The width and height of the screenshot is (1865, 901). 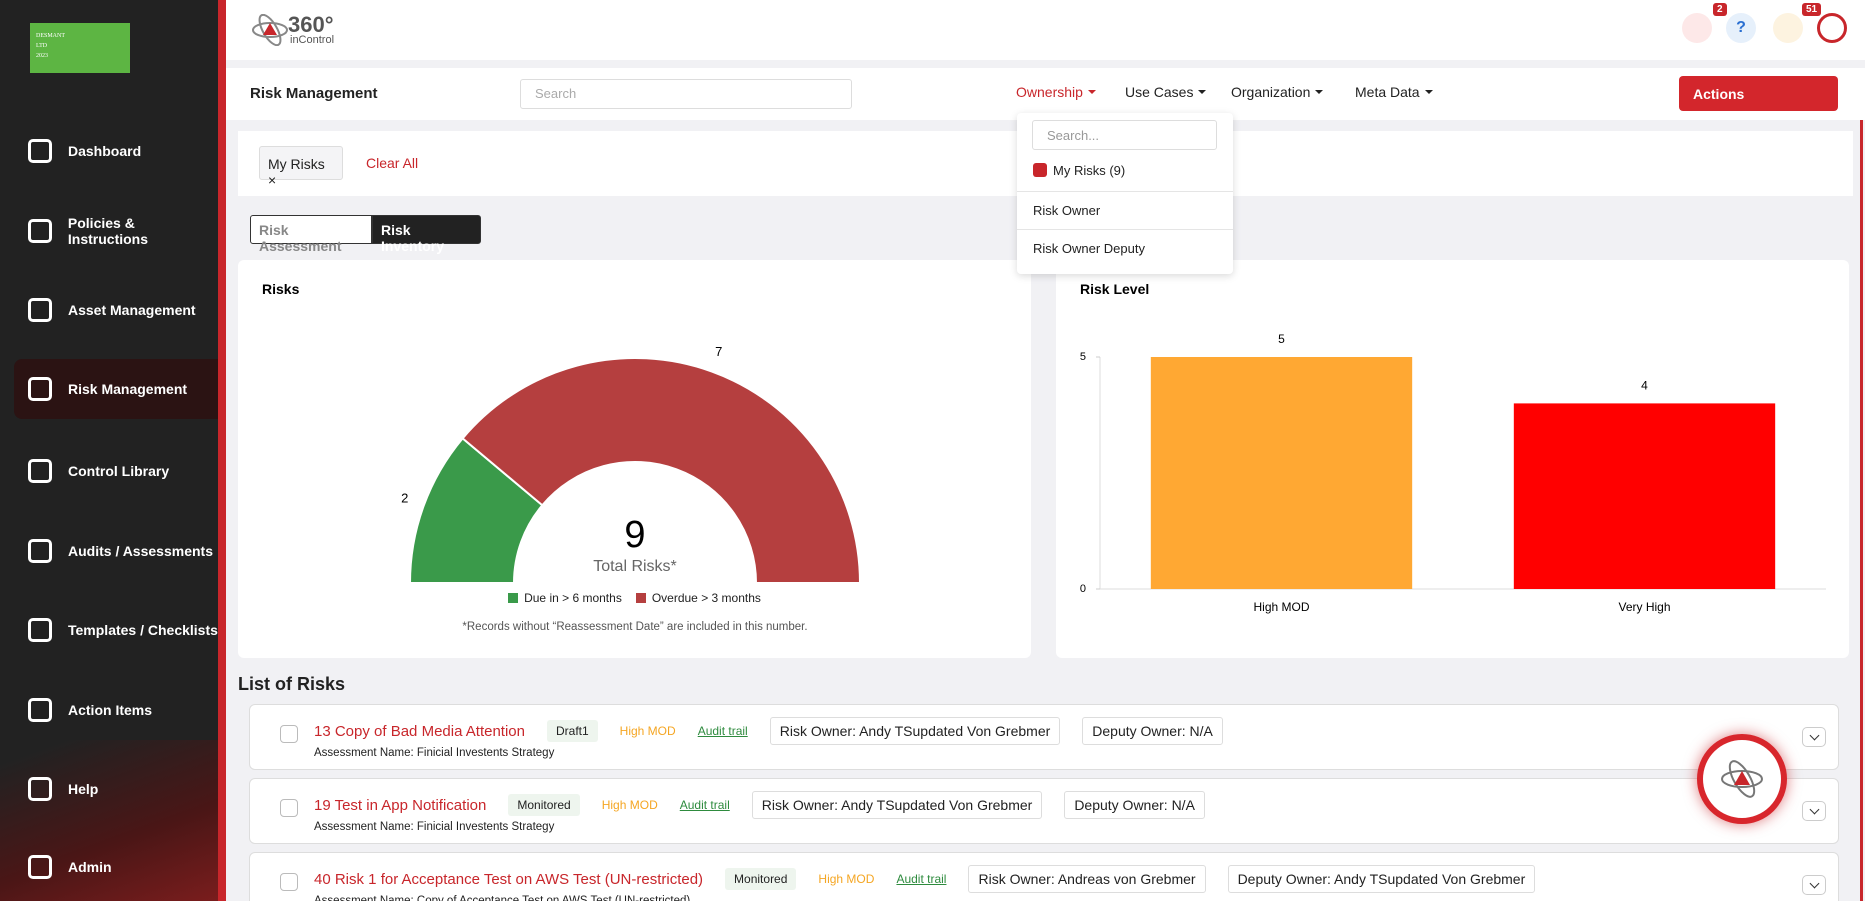 I want to click on nav-item: Admin, so click(x=116, y=867).